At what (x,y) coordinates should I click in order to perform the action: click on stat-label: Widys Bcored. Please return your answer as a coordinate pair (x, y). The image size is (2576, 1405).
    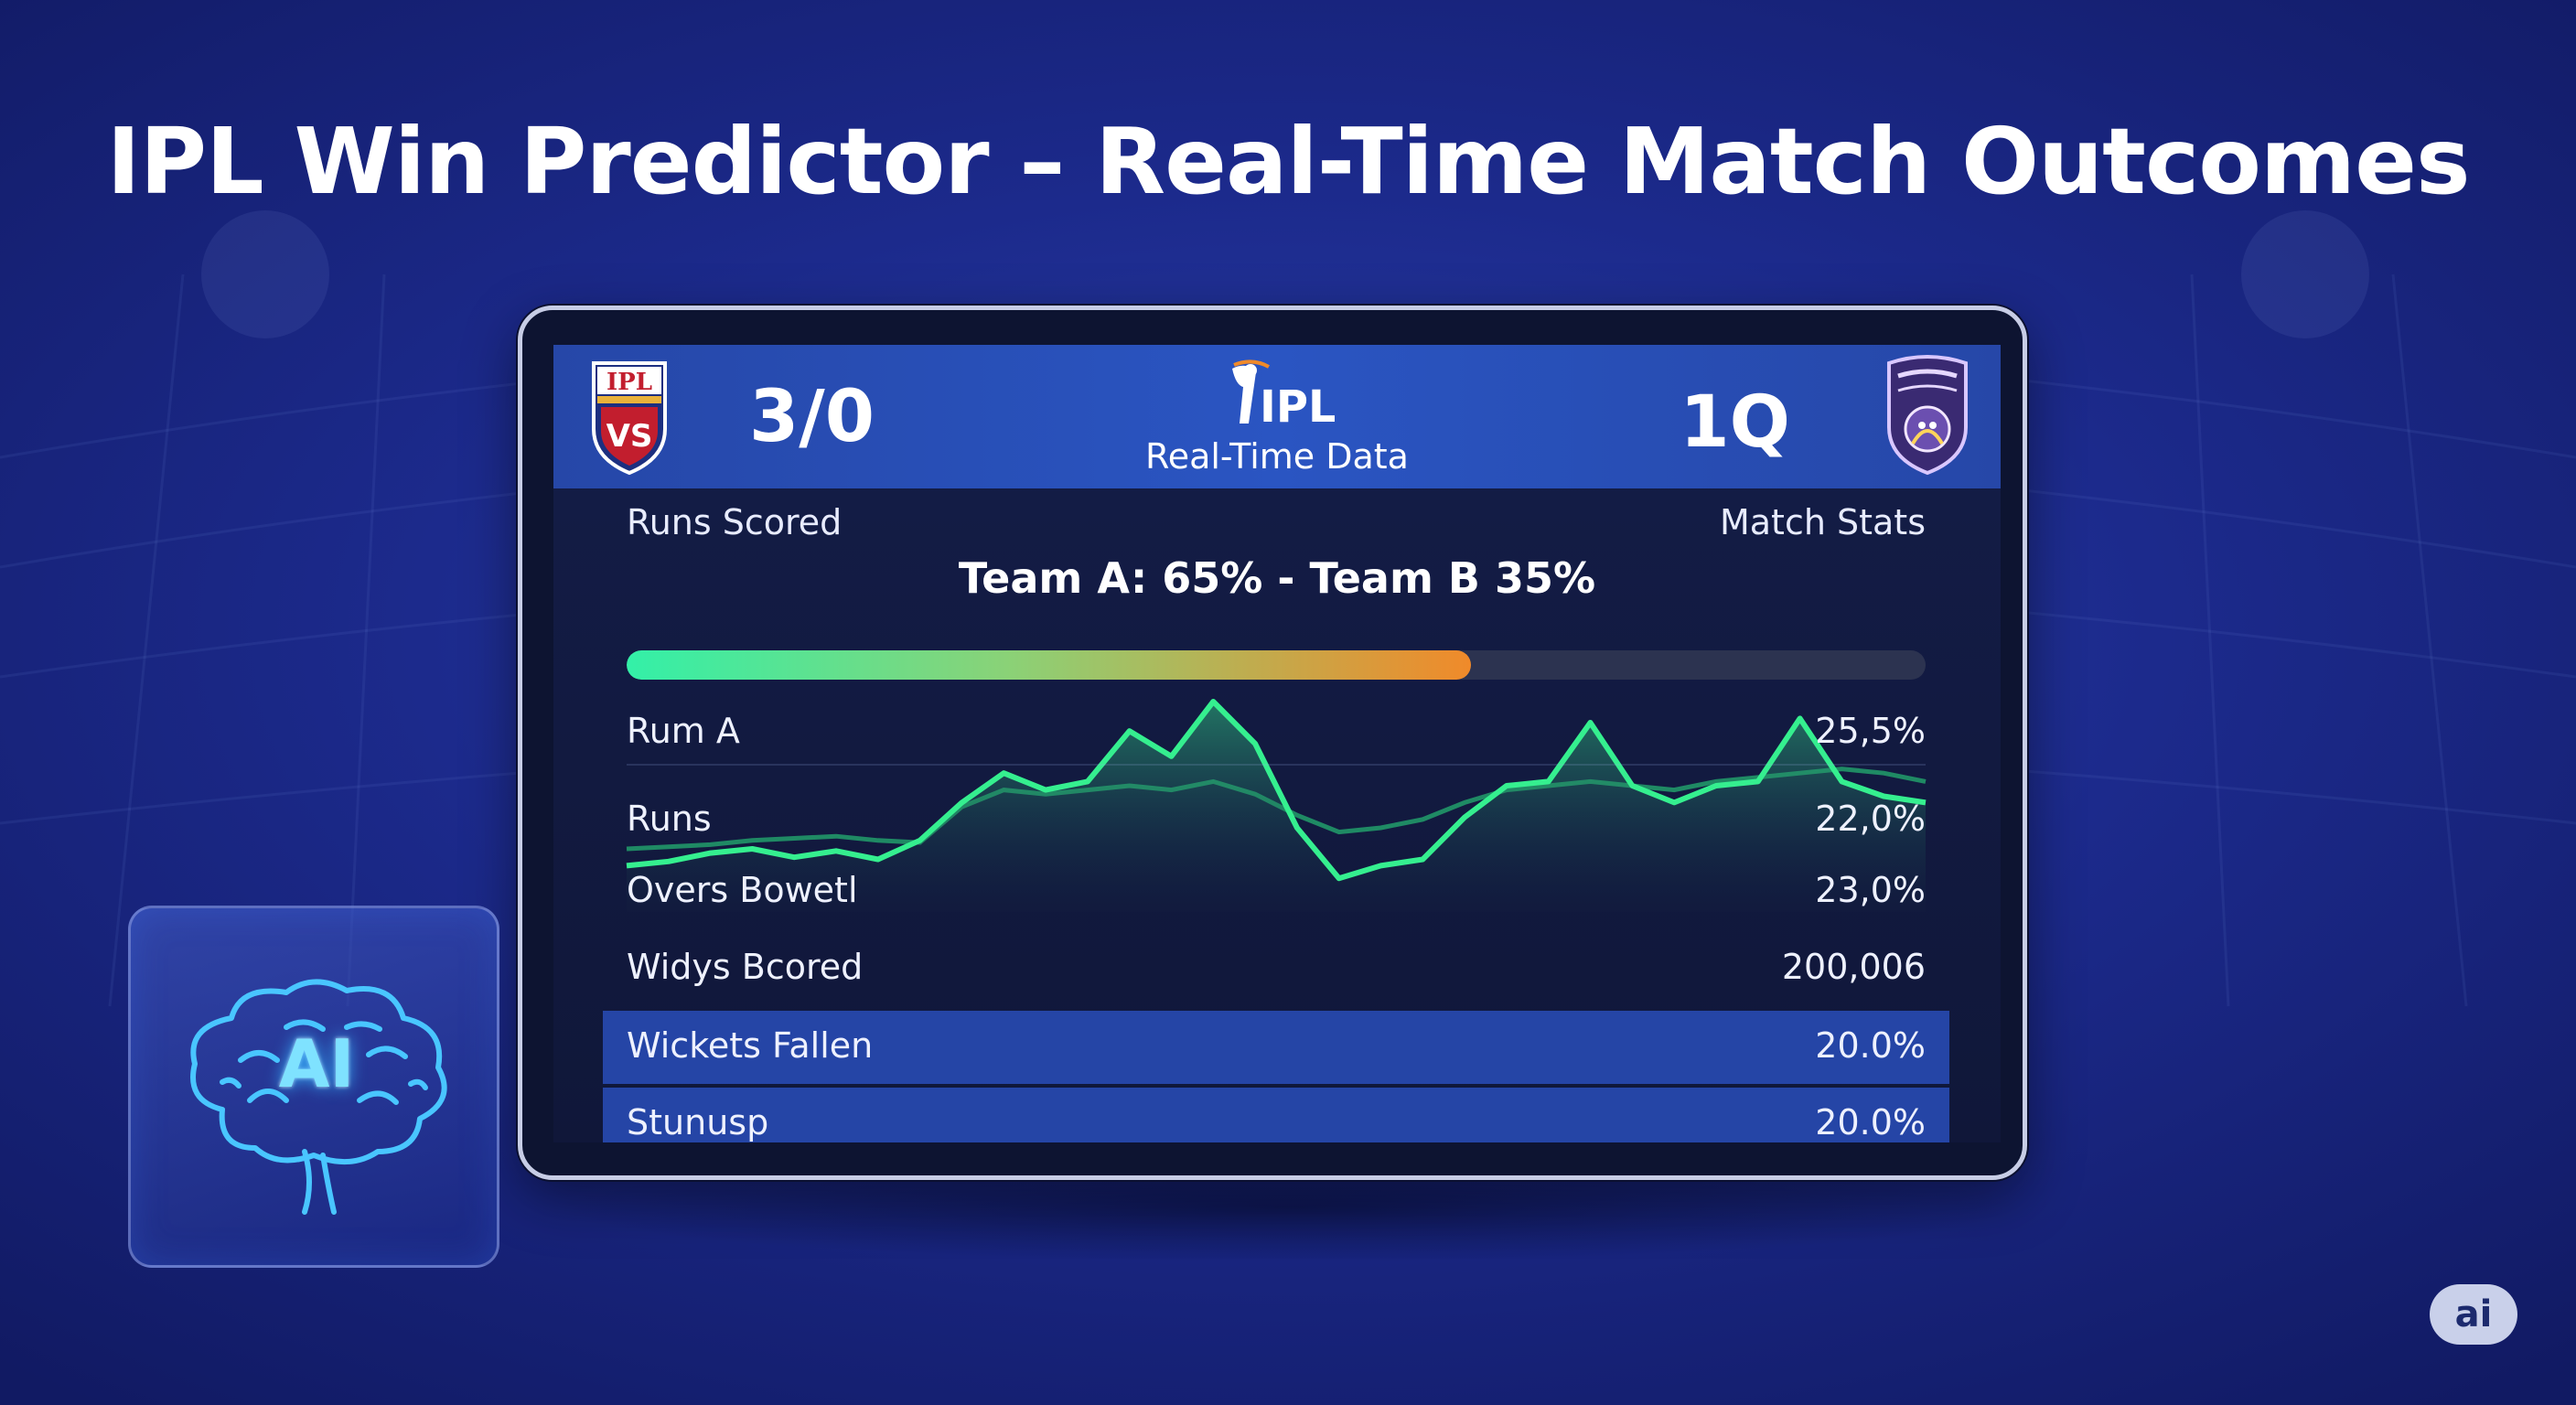
    Looking at the image, I should click on (746, 967).